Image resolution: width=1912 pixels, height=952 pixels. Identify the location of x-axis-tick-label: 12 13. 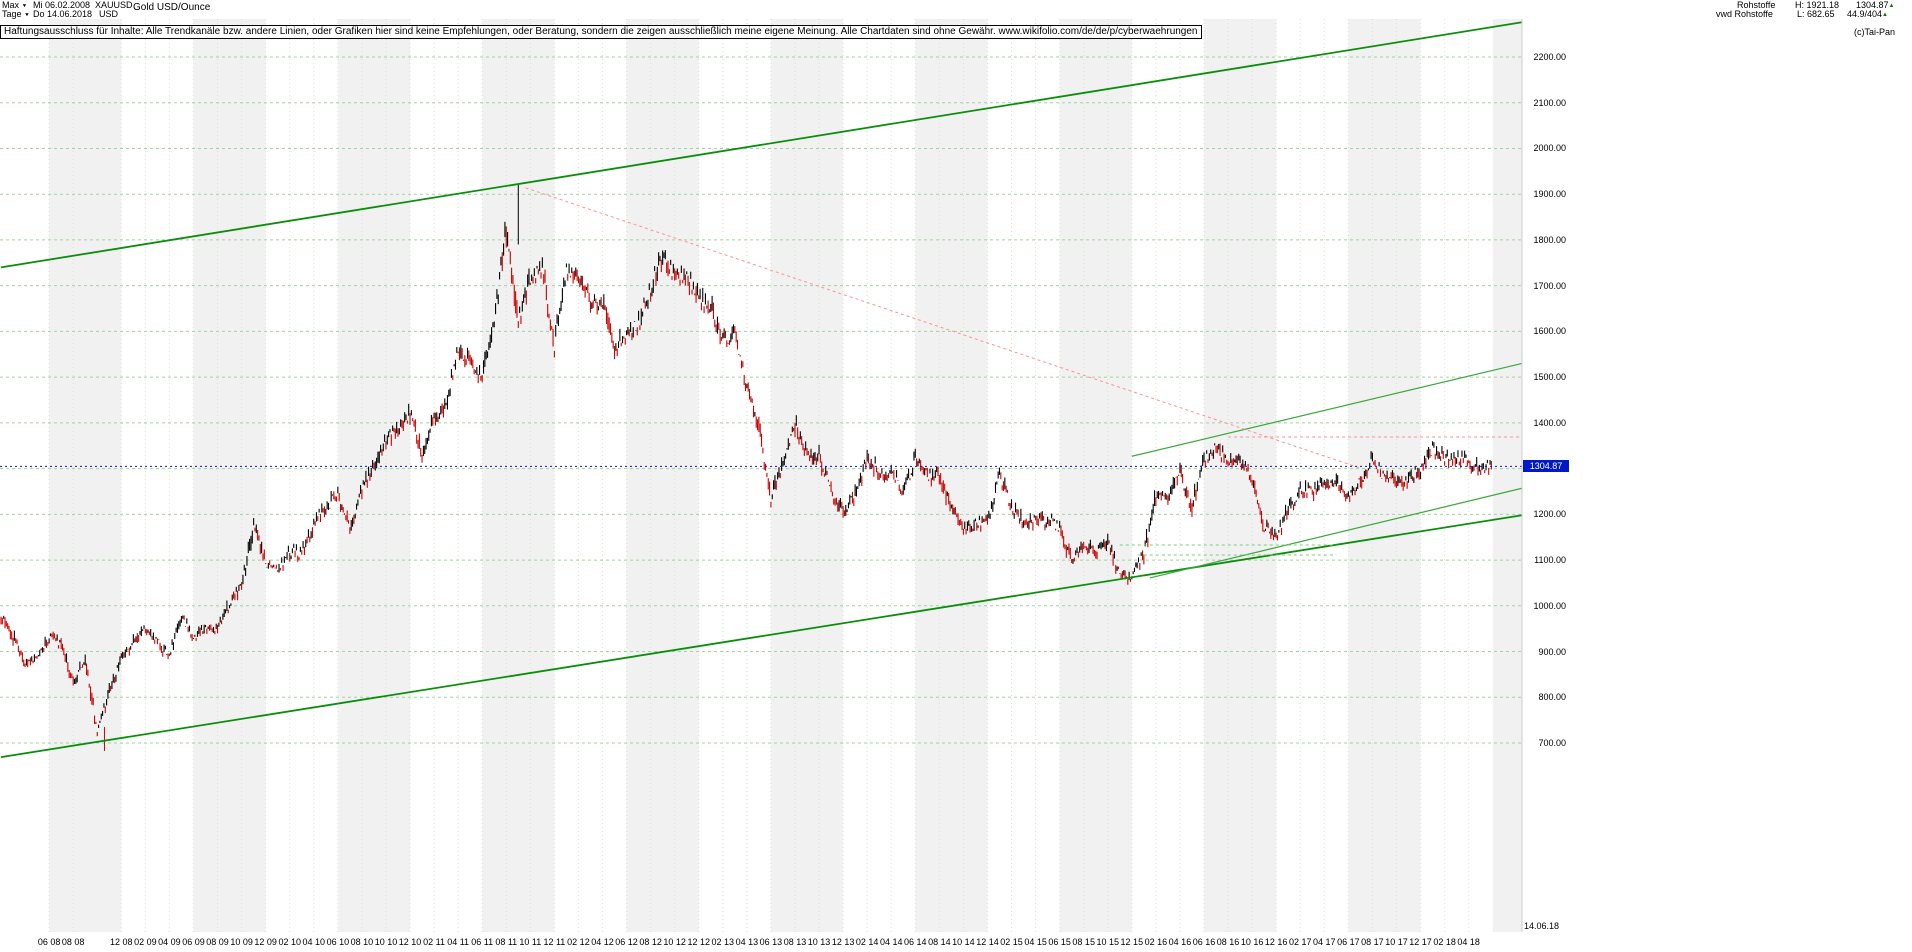
(843, 942).